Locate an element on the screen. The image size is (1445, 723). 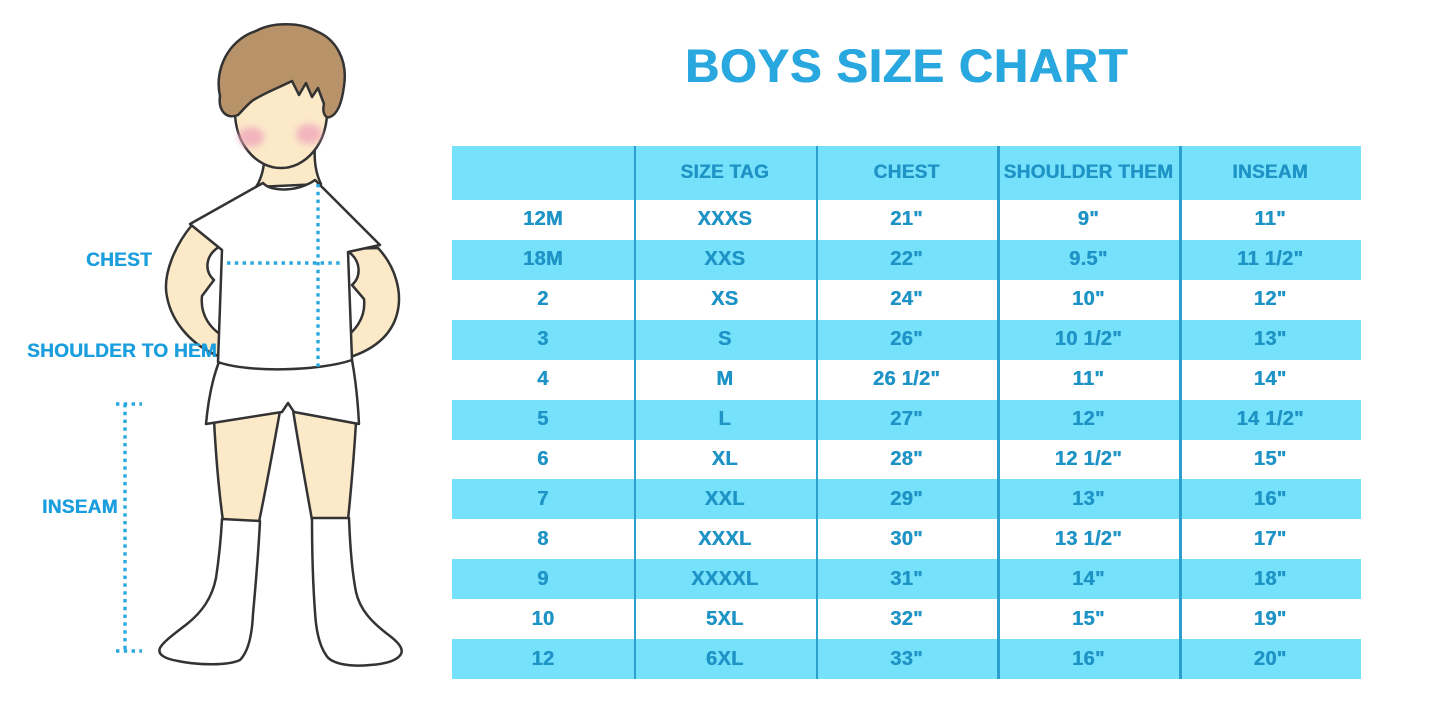
inseam-label: INSEAM is located at coordinates (80, 507).